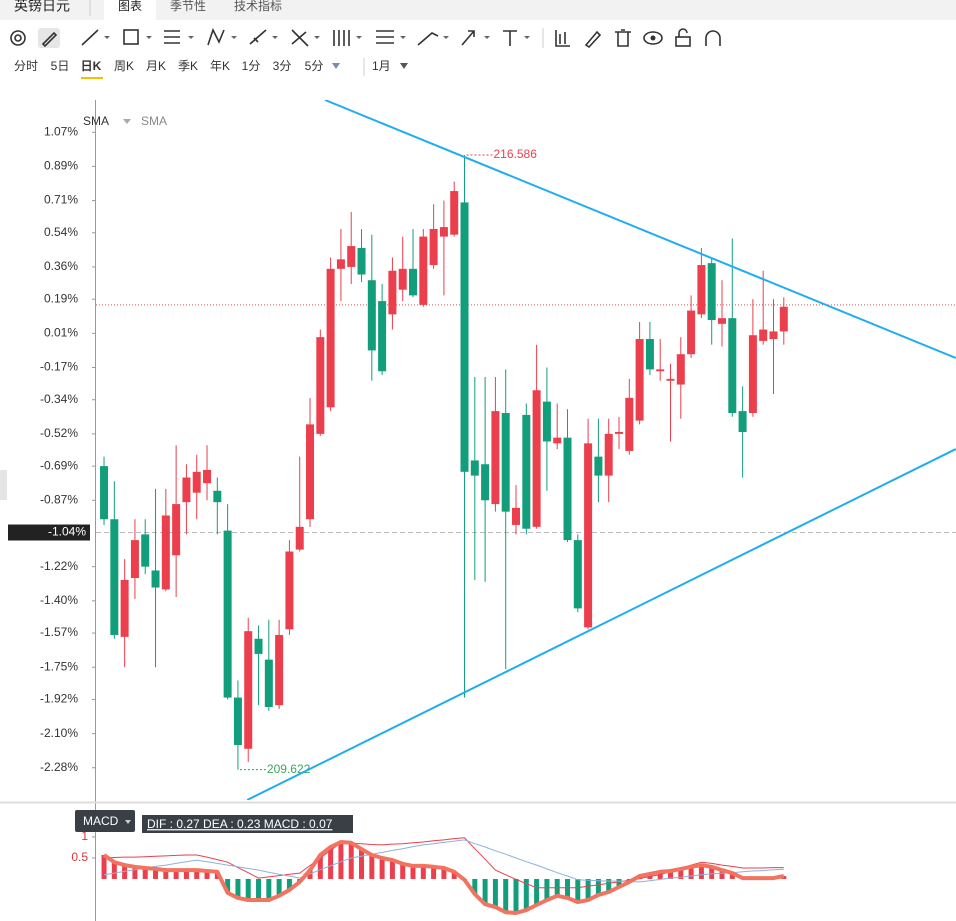  I want to click on y-tick-label: -0.17%, so click(59, 367).